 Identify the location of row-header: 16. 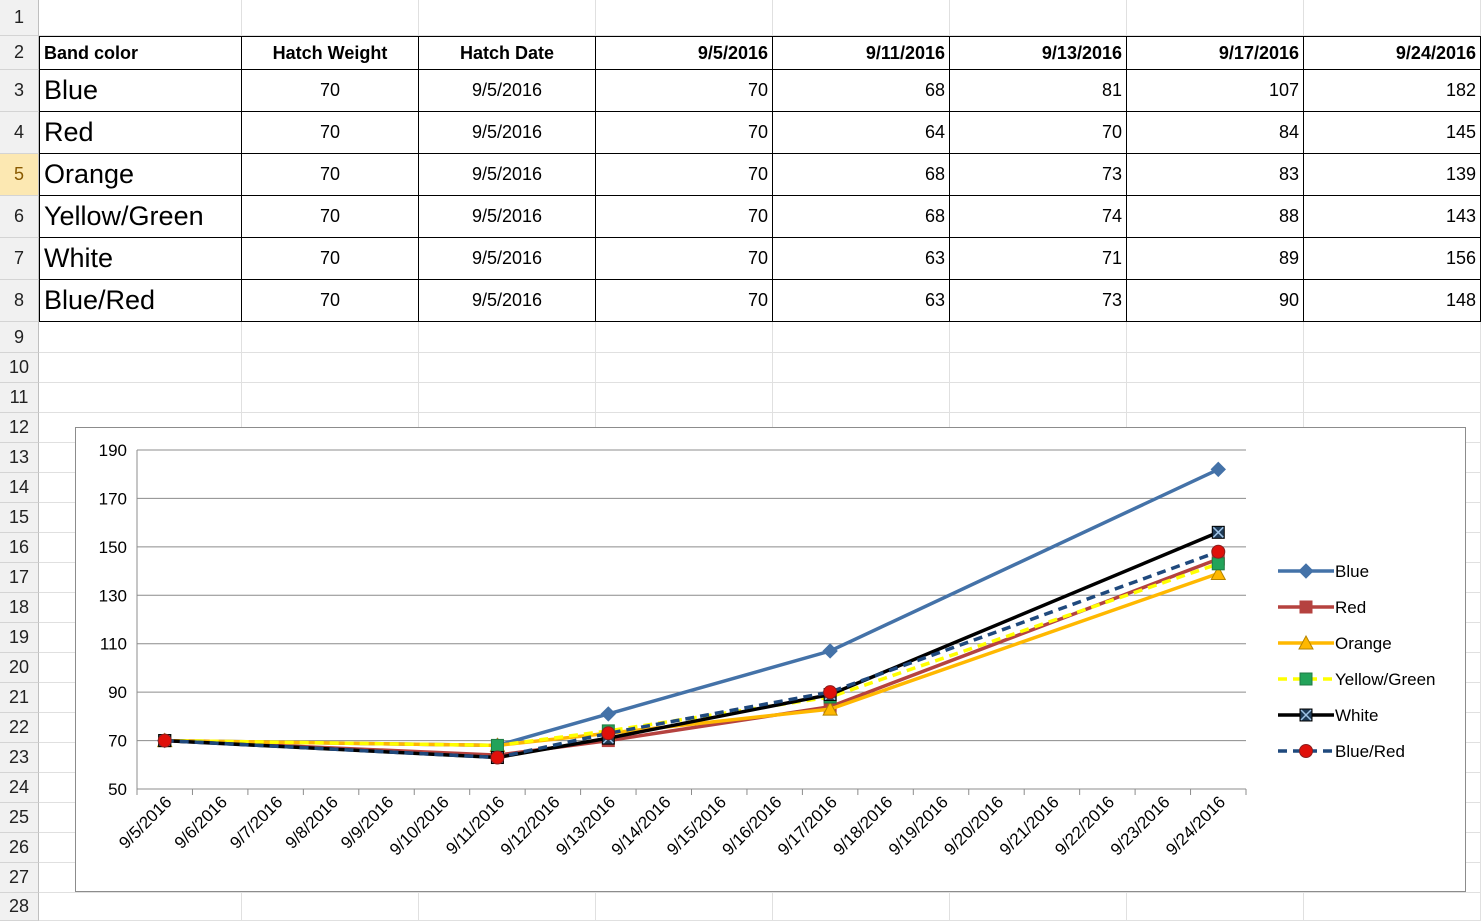
(19, 548).